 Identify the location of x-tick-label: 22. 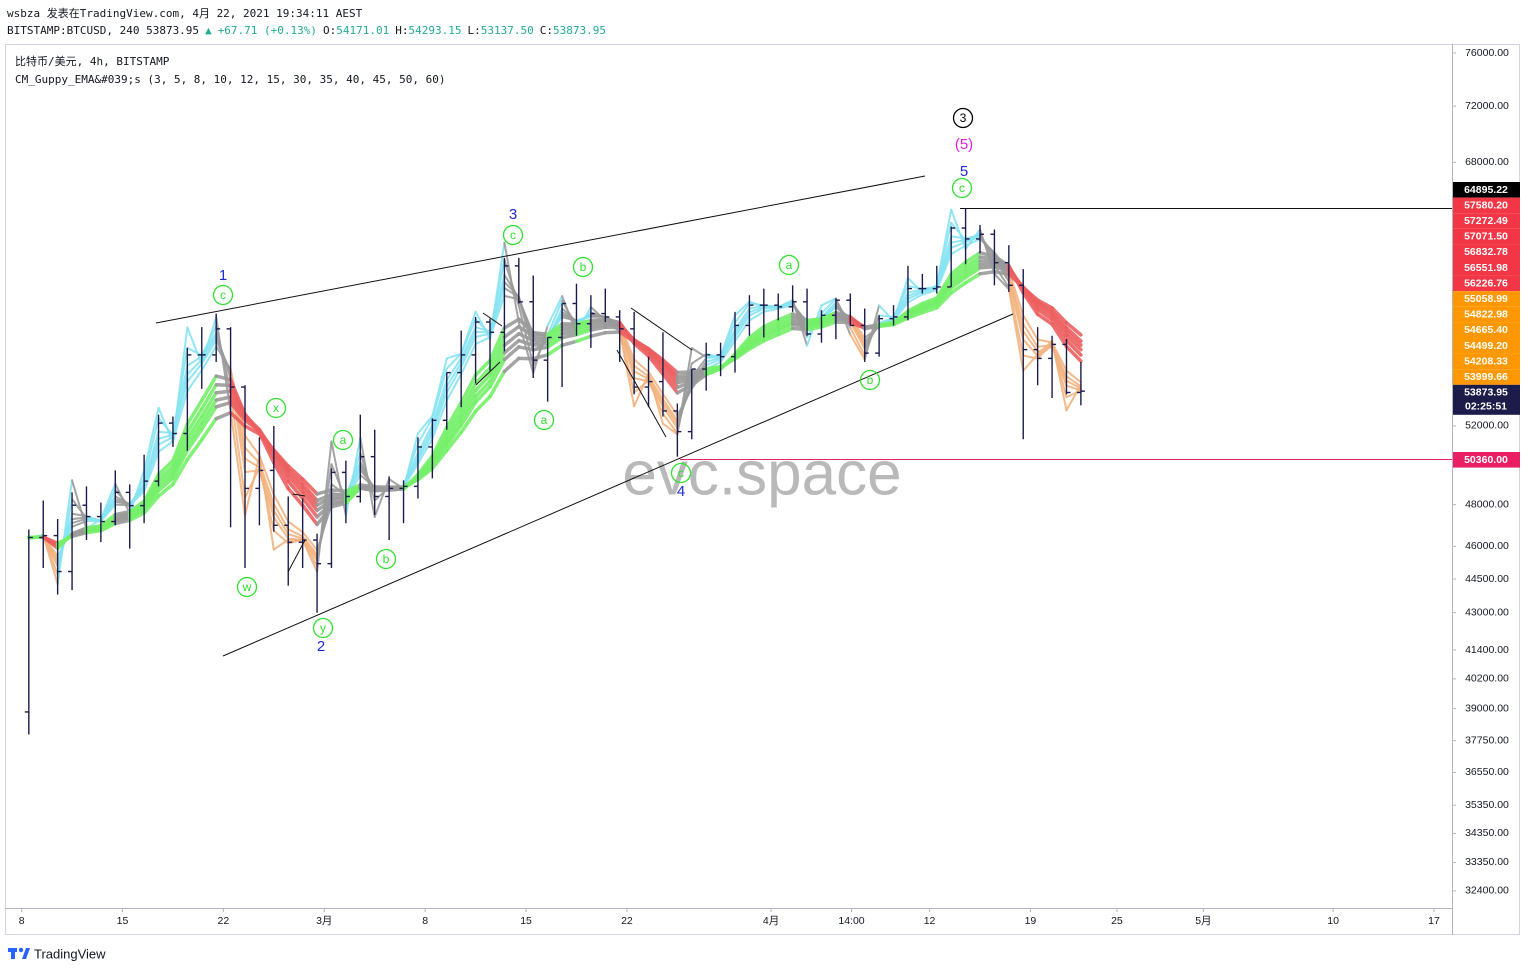
(224, 921).